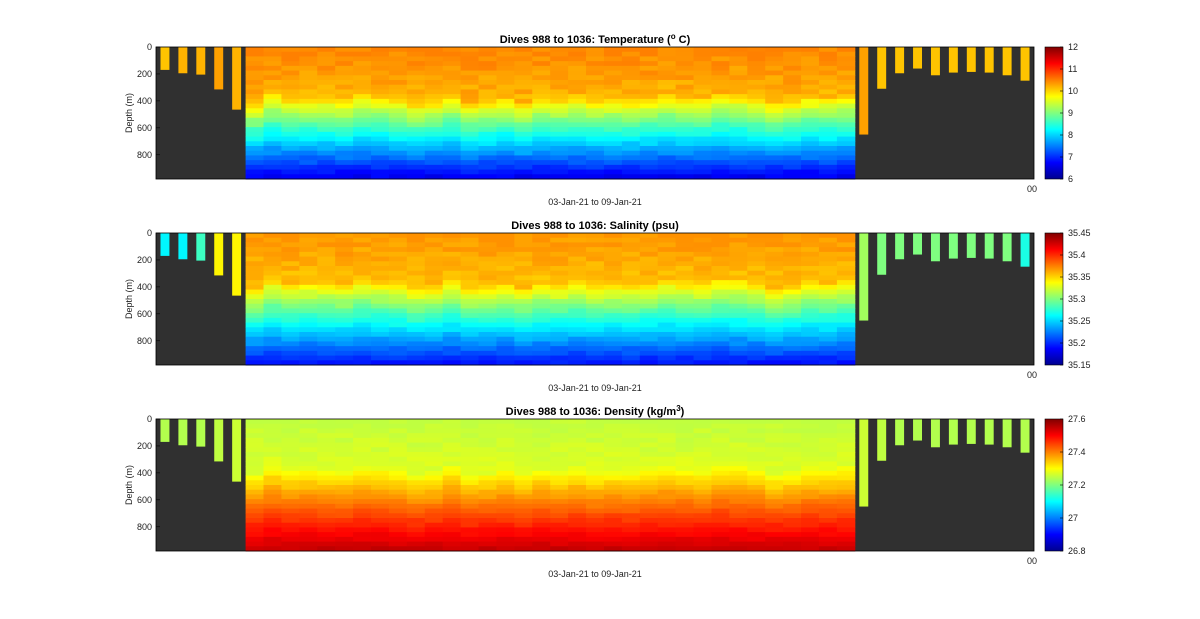 The image size is (1200, 619). I want to click on colorbar-tick-label: 35.15, so click(1079, 365).